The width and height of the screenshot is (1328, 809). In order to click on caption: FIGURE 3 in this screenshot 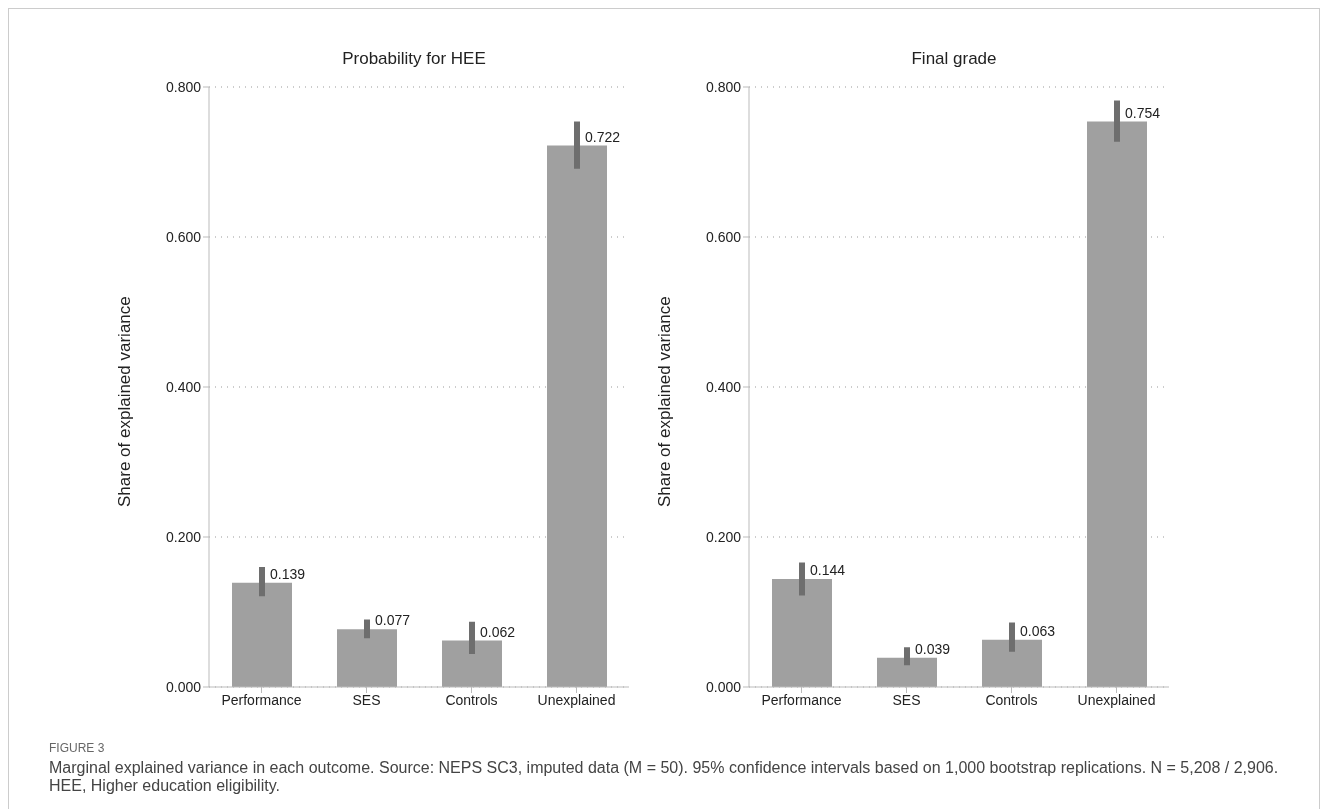, I will do `click(77, 748)`.